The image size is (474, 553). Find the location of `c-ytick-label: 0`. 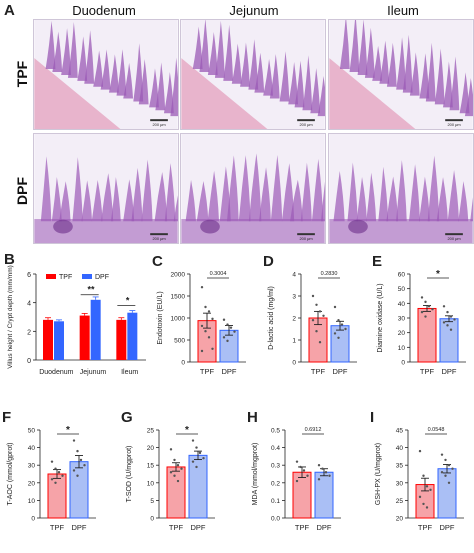

c-ytick-label: 0 is located at coordinates (183, 363).